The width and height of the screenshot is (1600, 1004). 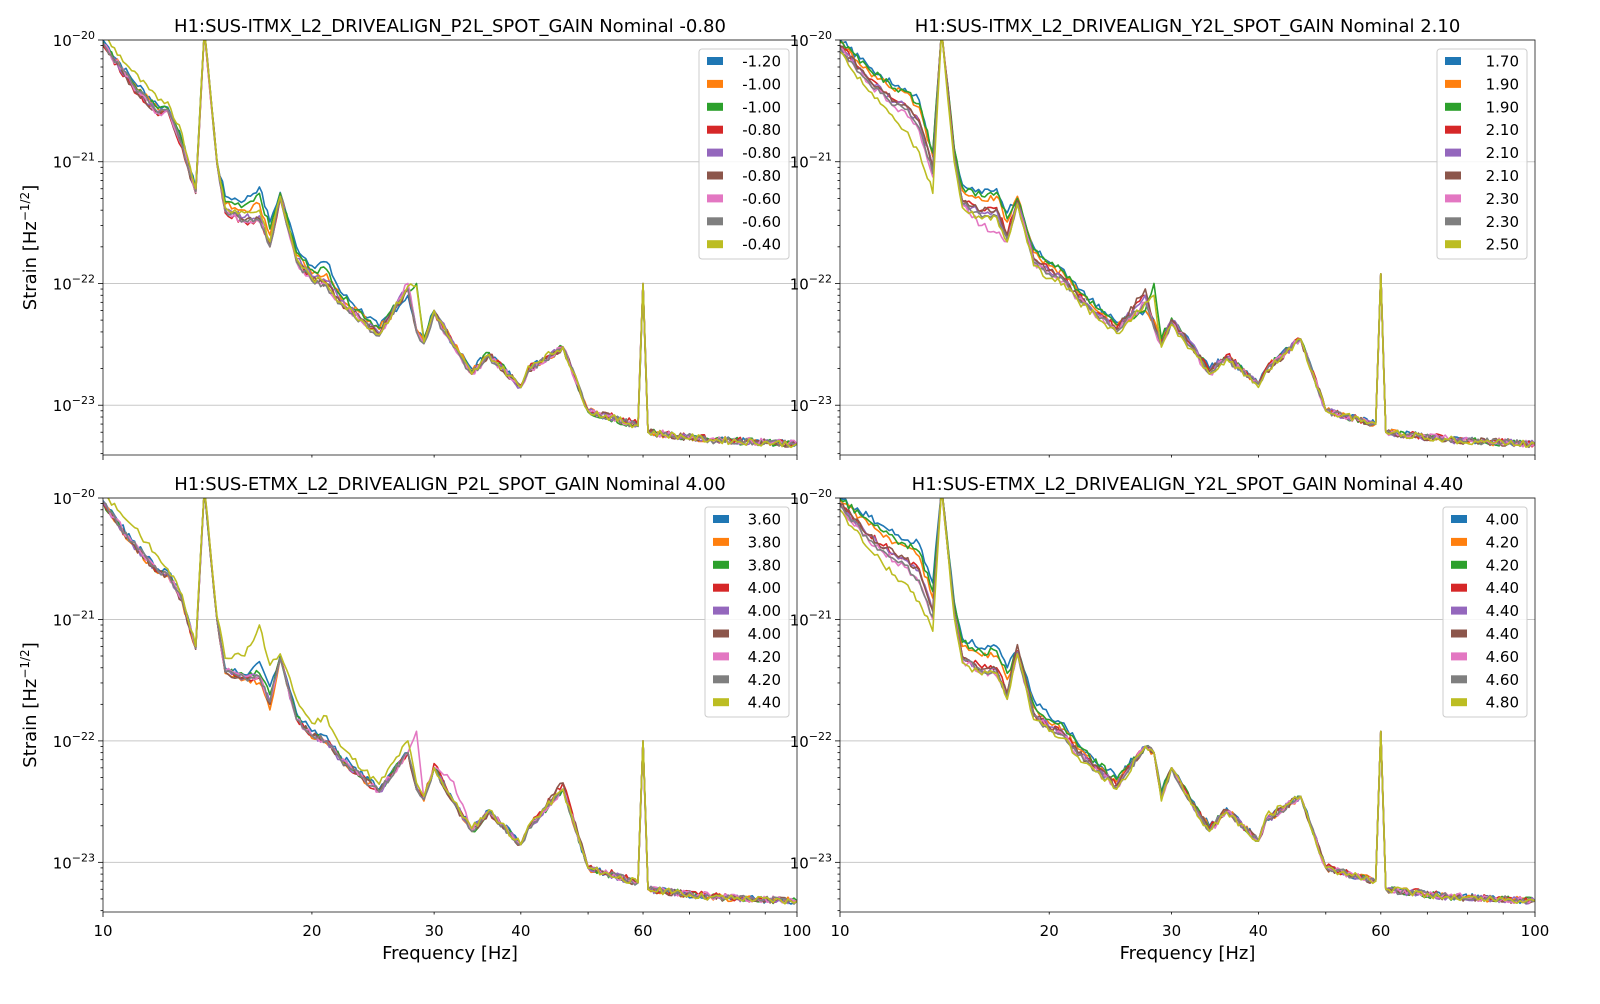 I want to click on legend-frame, so click(x=1482, y=154).